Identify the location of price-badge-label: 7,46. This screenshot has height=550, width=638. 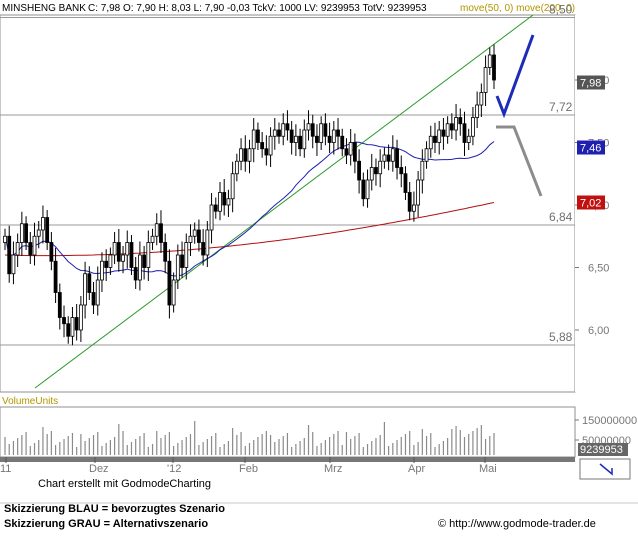
(590, 149).